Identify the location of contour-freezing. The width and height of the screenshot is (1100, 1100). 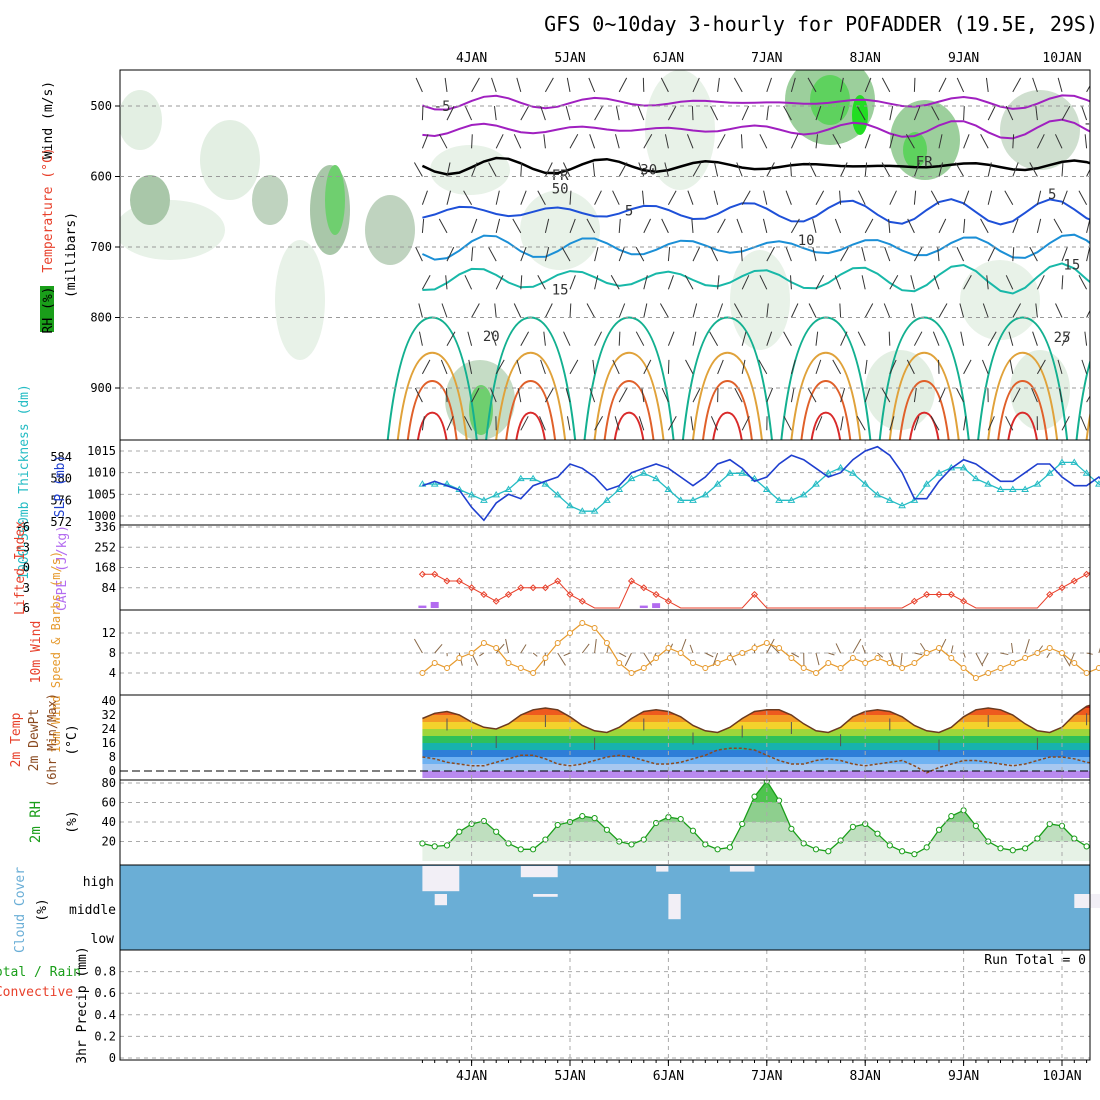
(755, 166).